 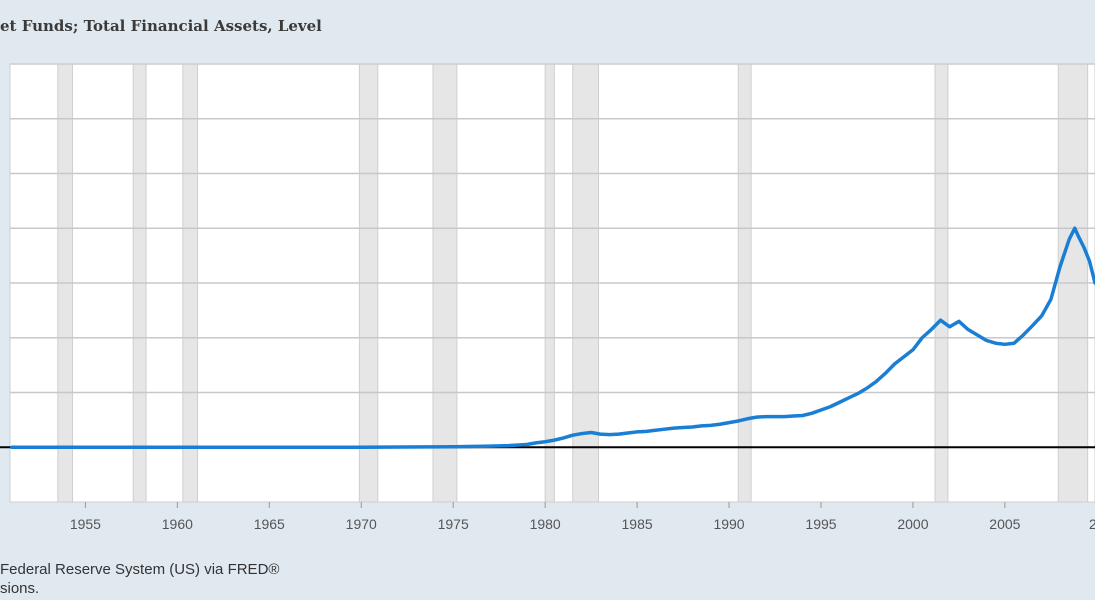 What do you see at coordinates (85, 524) in the screenshot?
I see `x-tick-label: 1955` at bounding box center [85, 524].